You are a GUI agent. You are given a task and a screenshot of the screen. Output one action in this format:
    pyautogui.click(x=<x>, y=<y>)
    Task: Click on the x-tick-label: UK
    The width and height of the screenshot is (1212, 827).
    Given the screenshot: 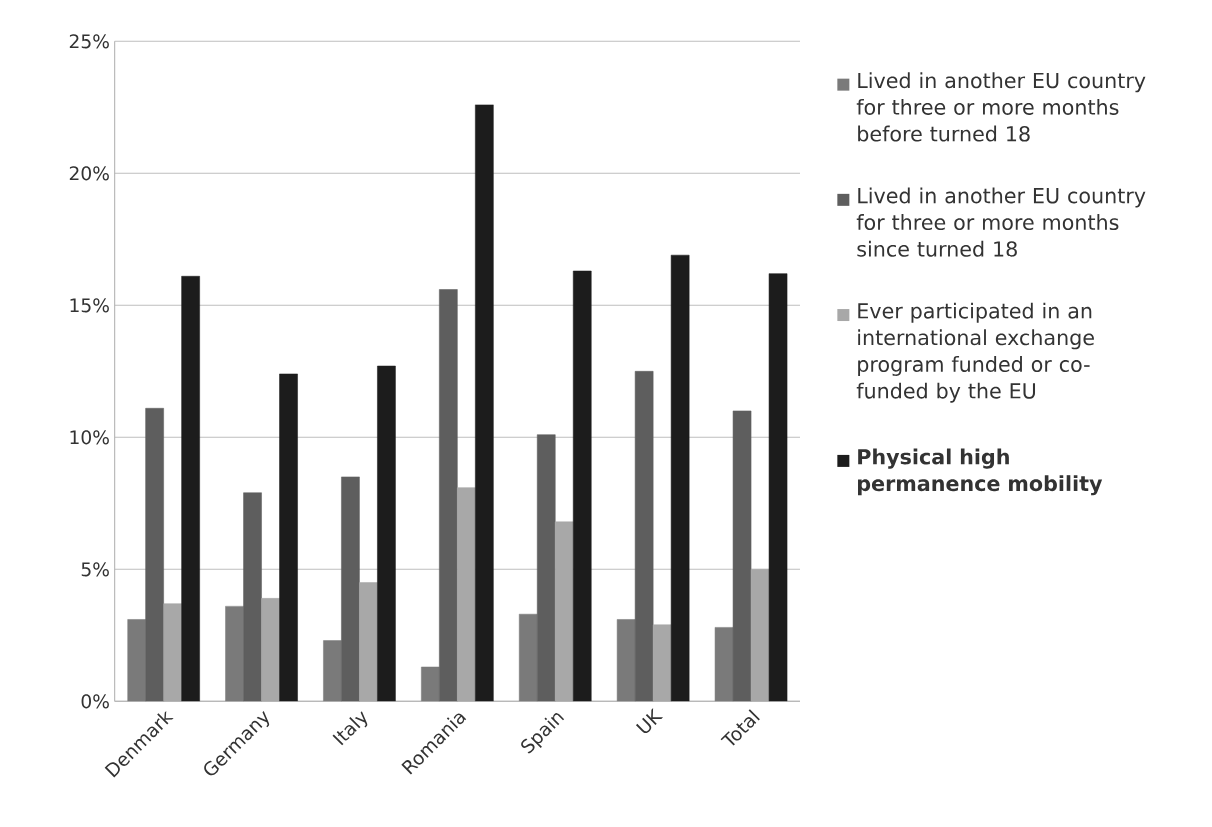 What is the action you would take?
    pyautogui.click(x=649, y=721)
    